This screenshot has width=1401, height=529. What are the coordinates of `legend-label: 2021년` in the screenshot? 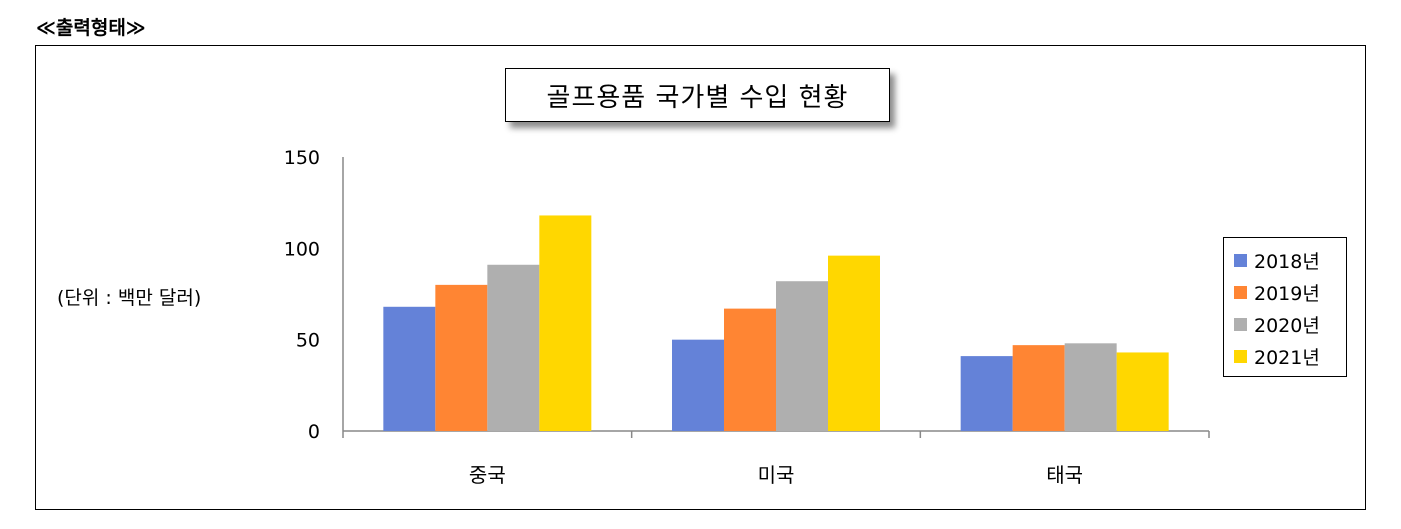 It's located at (1287, 357).